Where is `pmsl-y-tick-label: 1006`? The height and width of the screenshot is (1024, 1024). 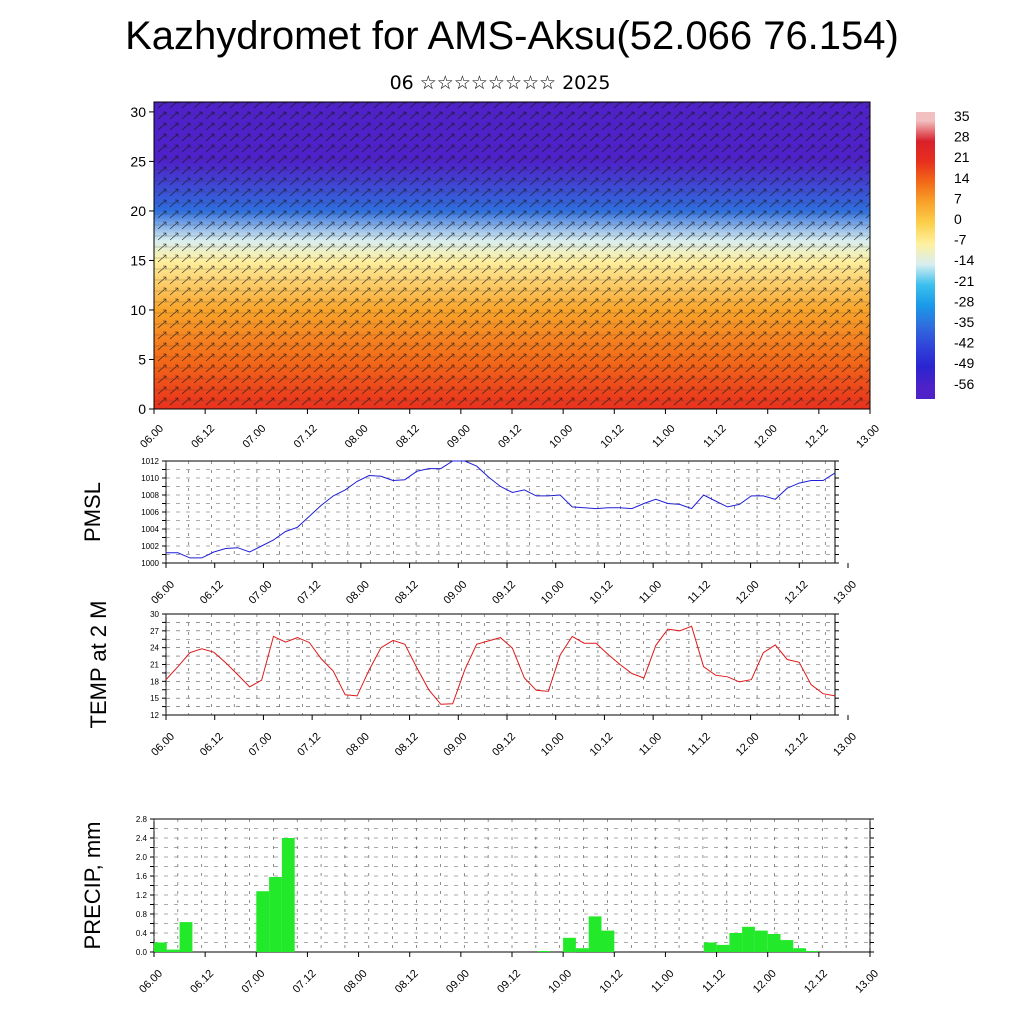 pmsl-y-tick-label: 1006 is located at coordinates (150, 512).